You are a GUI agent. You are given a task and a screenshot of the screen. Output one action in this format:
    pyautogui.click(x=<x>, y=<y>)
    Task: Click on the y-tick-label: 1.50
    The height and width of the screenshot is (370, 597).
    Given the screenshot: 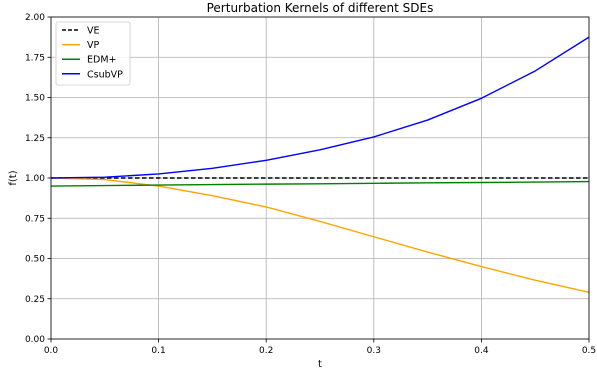 What is the action you would take?
    pyautogui.click(x=35, y=99)
    